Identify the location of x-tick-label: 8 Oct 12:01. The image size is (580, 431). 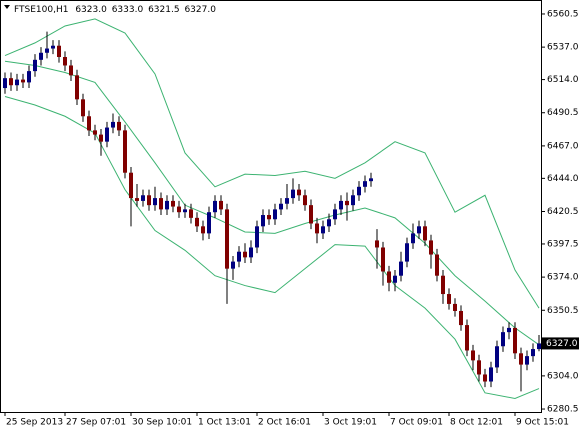
(476, 423).